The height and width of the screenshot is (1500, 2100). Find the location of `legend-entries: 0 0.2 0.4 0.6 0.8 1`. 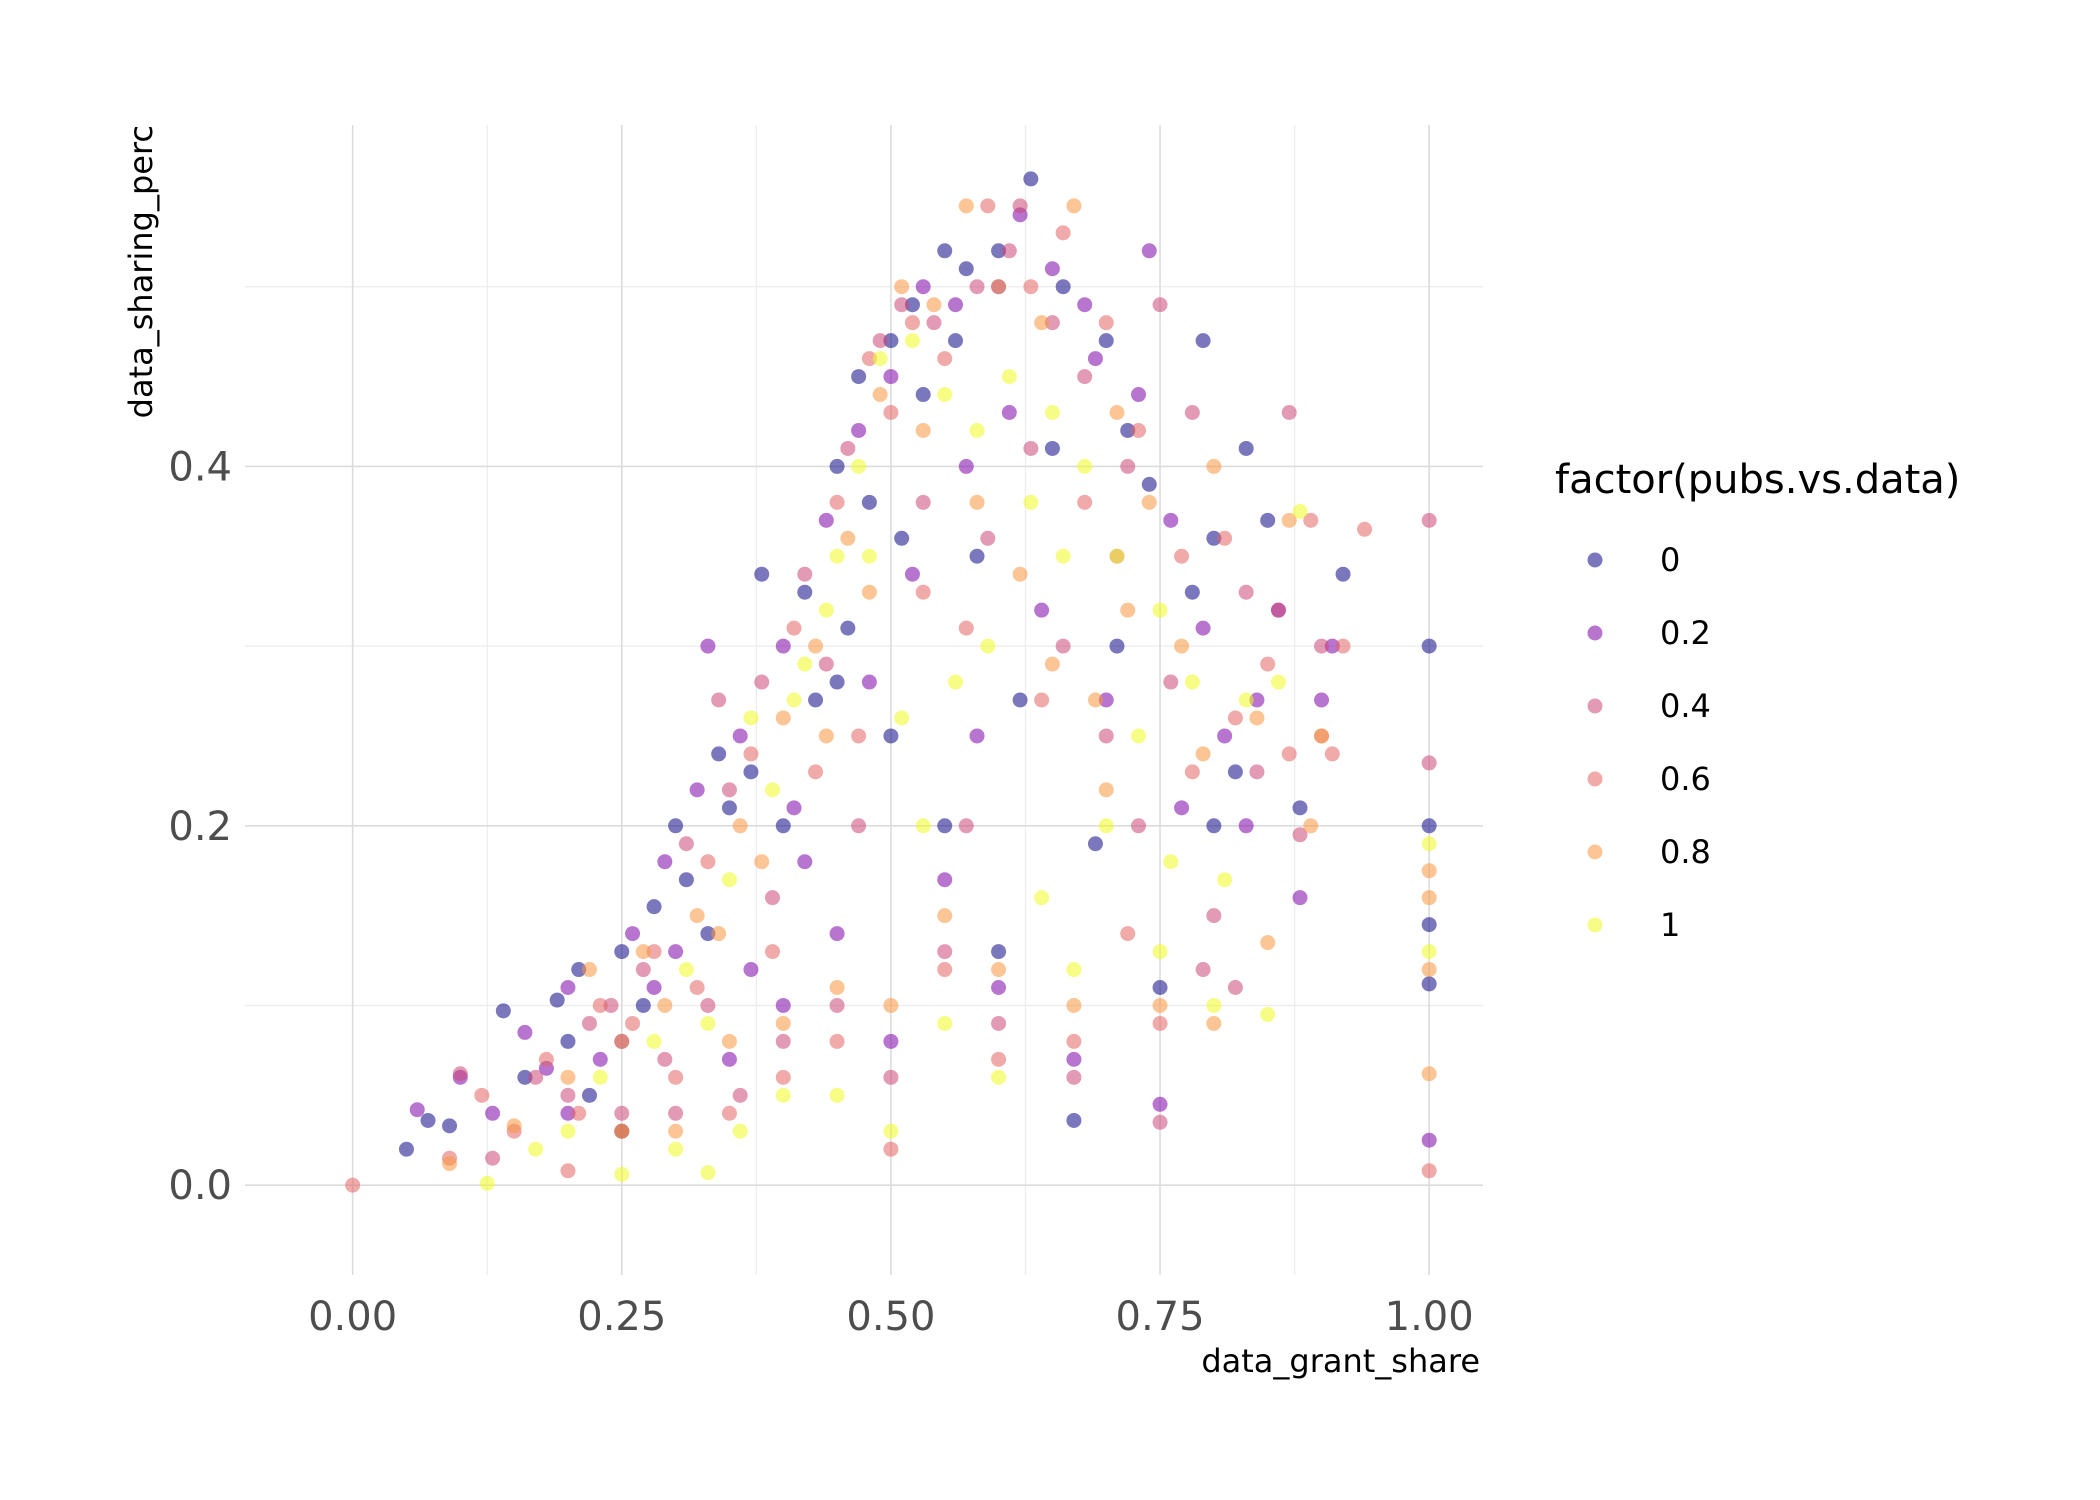

legend-entries: 0 0.2 0.4 0.6 0.8 1 is located at coordinates (1649, 742).